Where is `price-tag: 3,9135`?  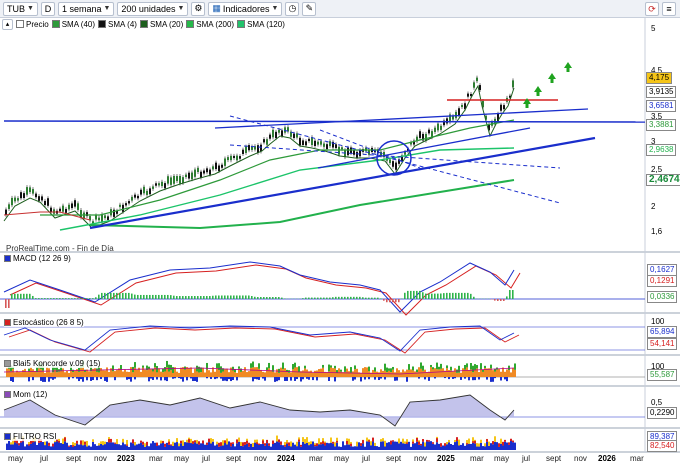 price-tag: 3,9135 is located at coordinates (661, 92).